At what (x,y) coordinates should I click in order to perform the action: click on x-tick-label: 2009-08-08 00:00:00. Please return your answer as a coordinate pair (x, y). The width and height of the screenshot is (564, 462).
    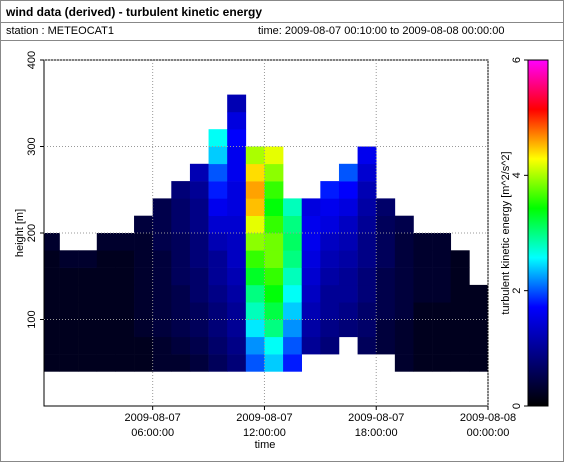
    Looking at the image, I should click on (488, 425).